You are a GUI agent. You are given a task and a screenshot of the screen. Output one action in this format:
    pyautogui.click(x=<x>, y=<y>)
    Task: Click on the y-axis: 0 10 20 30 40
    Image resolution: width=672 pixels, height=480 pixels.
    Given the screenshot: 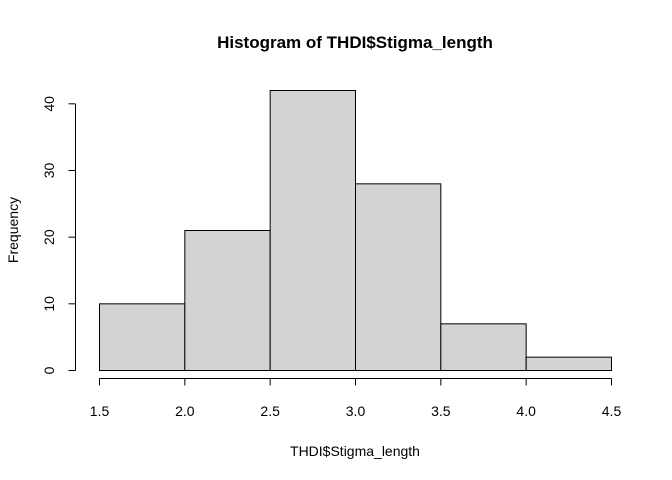 What is the action you would take?
    pyautogui.click(x=58, y=235)
    